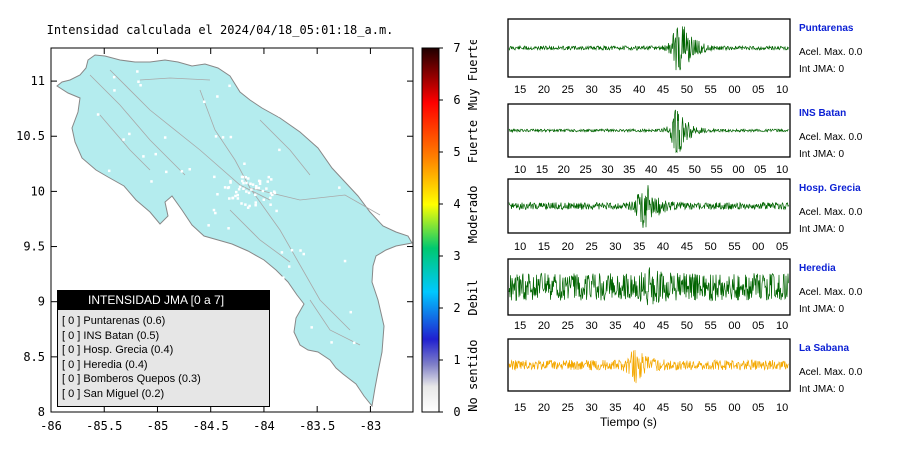 The width and height of the screenshot is (910, 460). Describe the element at coordinates (118, 350) in the screenshot. I see `legend-item: [ 0 ] Hosp. Grecia (0.4)` at that location.